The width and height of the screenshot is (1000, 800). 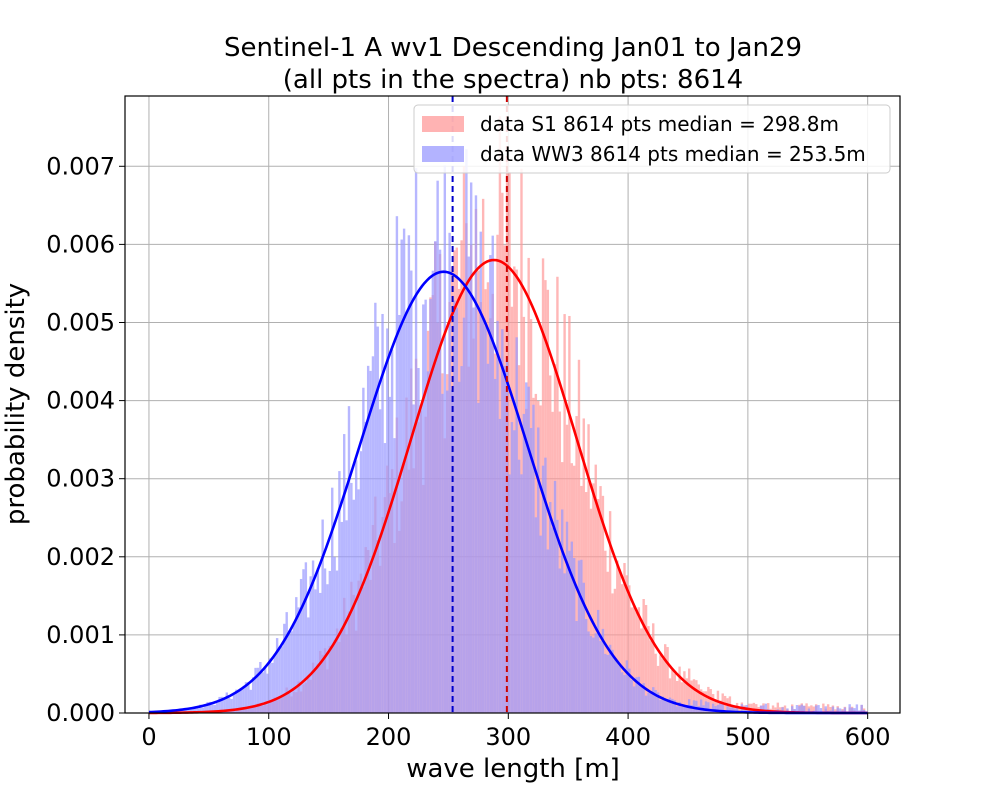 What do you see at coordinates (80, 322) in the screenshot?
I see `y-tick-label: 0.005` at bounding box center [80, 322].